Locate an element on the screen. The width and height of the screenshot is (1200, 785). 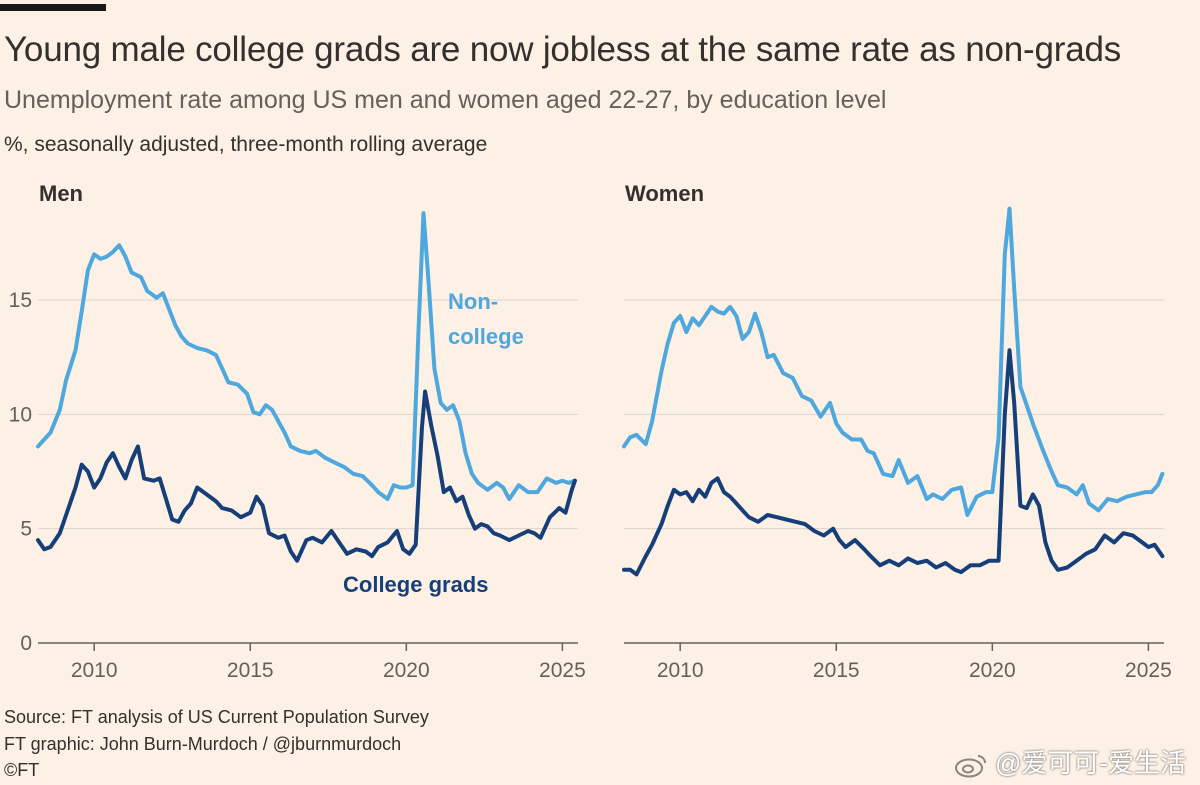
watermark-text: @爱可可-爱生活 is located at coordinates (1090, 763).